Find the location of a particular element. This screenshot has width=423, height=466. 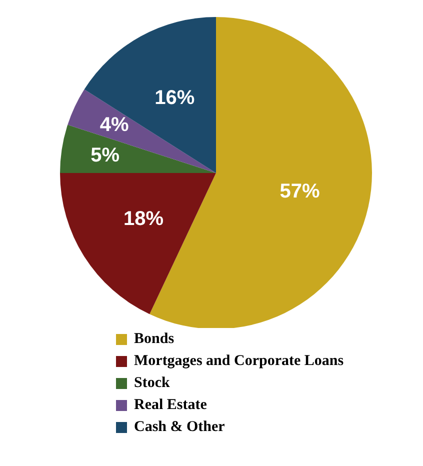

legend-label: Real Estate is located at coordinates (170, 405).